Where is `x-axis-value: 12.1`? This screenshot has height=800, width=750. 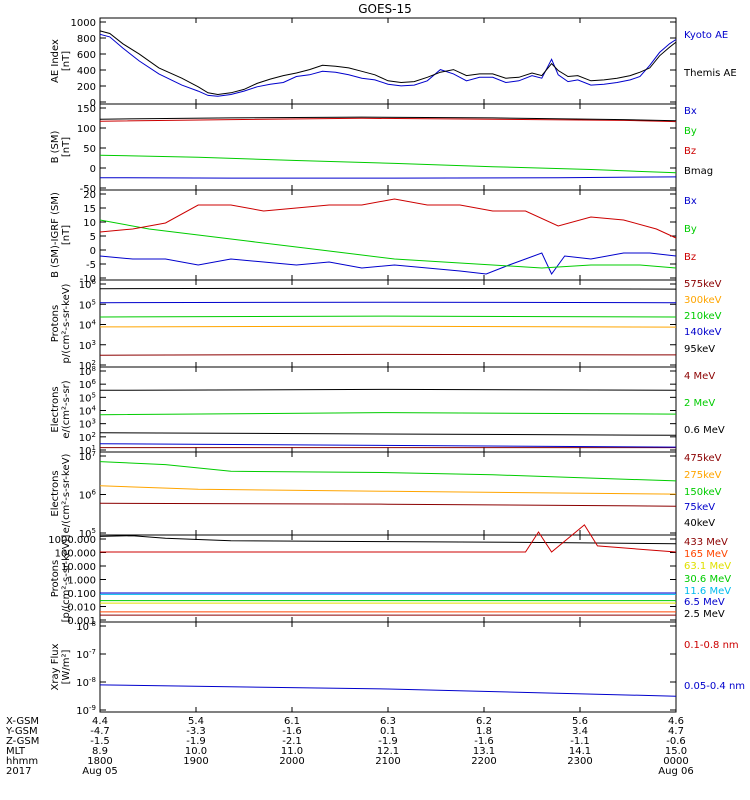 x-axis-value: 12.1 is located at coordinates (388, 751).